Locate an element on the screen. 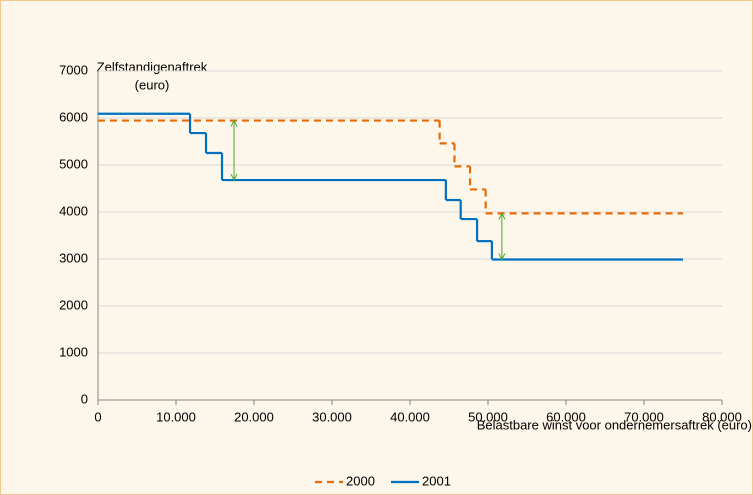 The height and width of the screenshot is (495, 753). y-tick-label: 7000 is located at coordinates (73, 69).